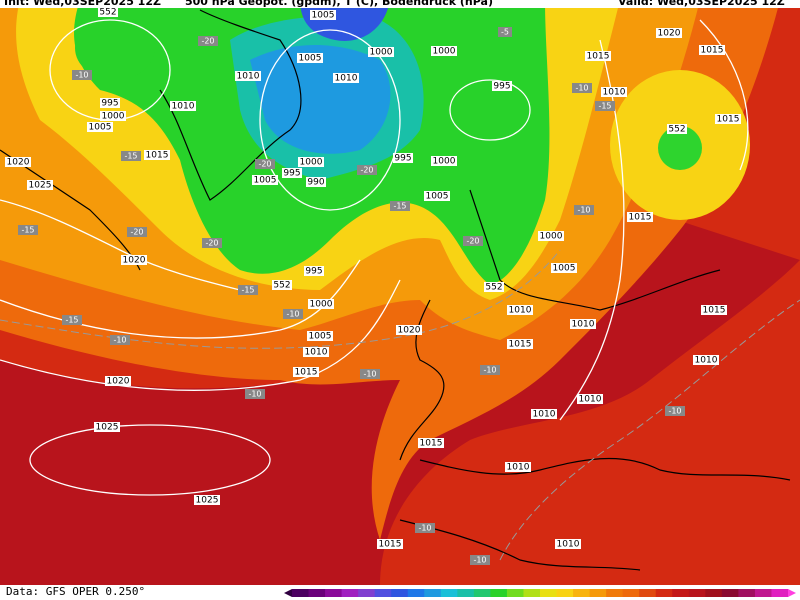 Image resolution: width=800 pixels, height=600 pixels. What do you see at coordinates (701, 4) in the screenshot?
I see `header-valid: Valid: Wed,03SEP2025 12Z` at bounding box center [701, 4].